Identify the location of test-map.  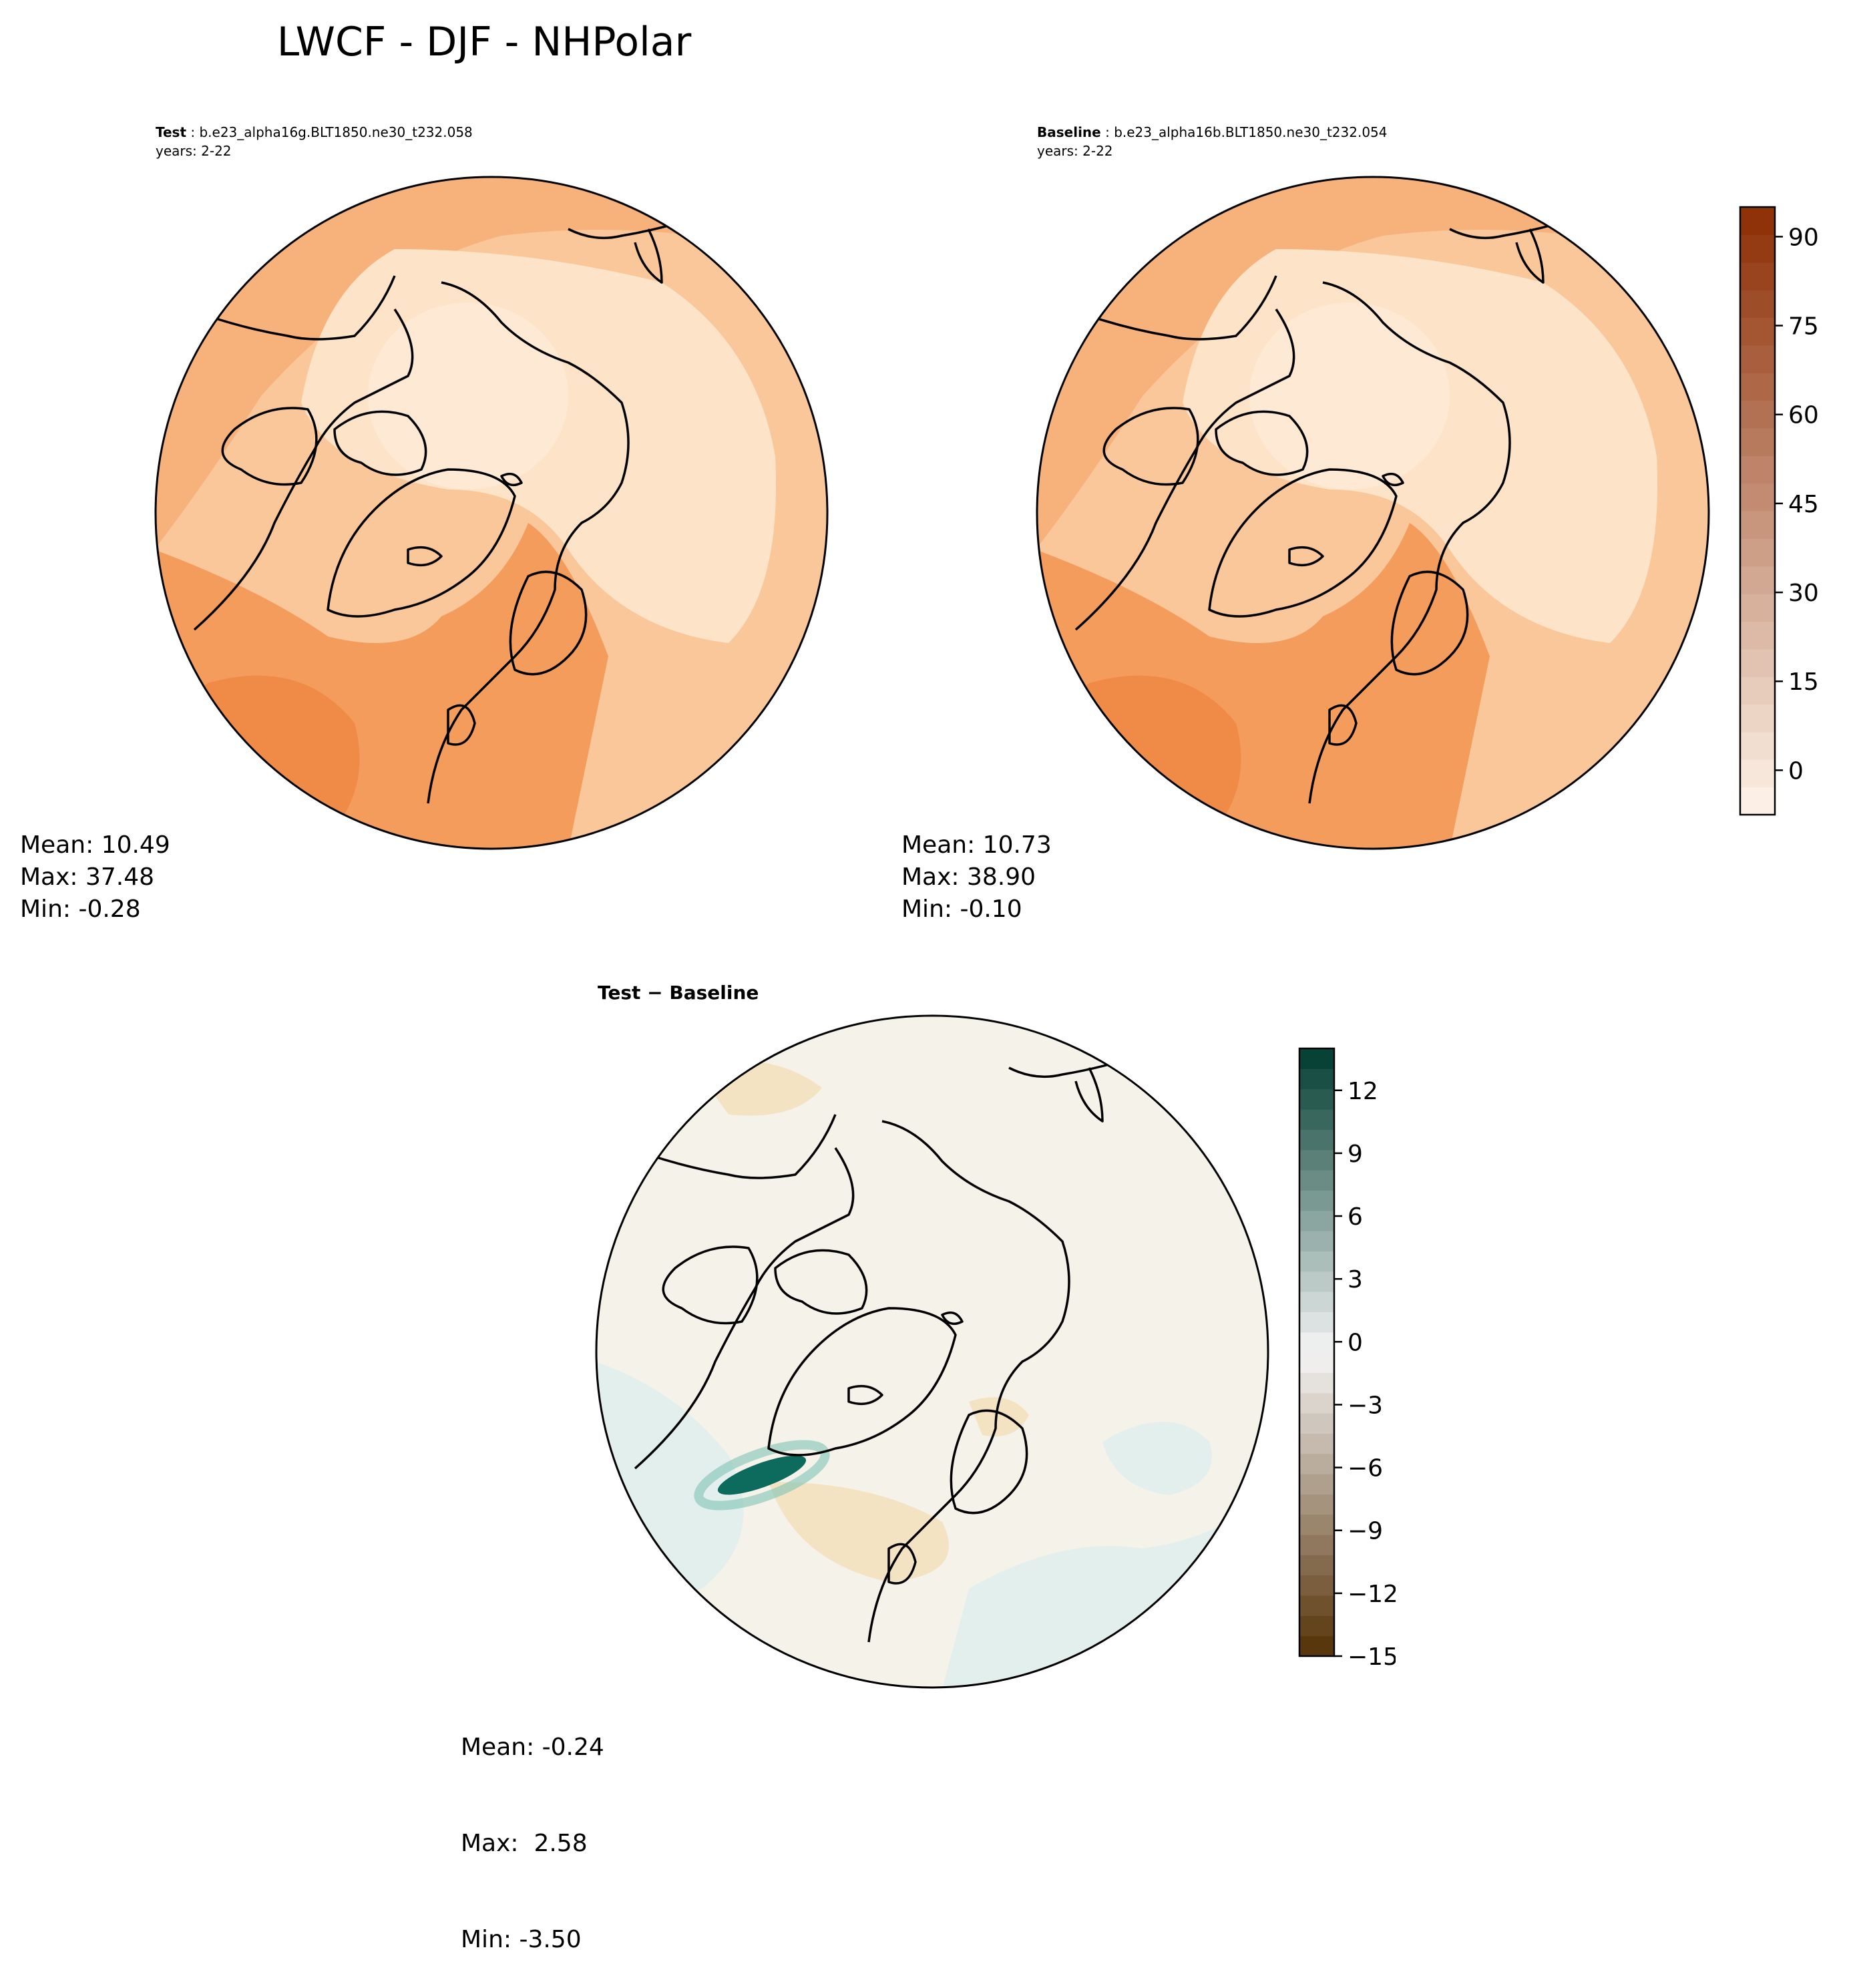
(491, 513).